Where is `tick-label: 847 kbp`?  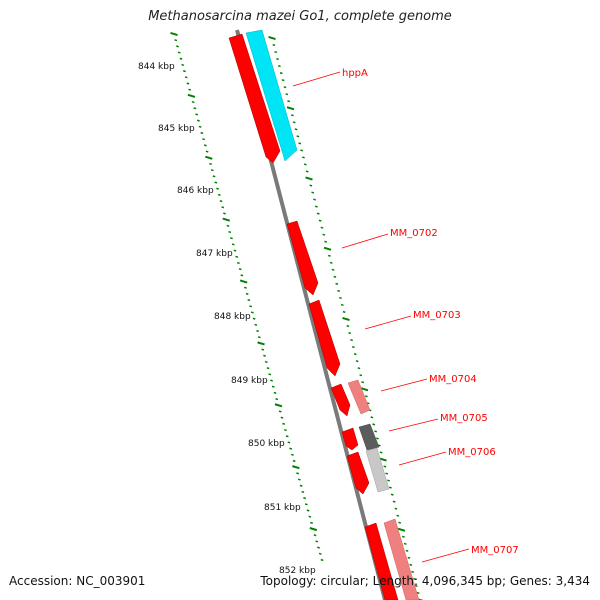
tick-label: 847 kbp is located at coordinates (214, 254).